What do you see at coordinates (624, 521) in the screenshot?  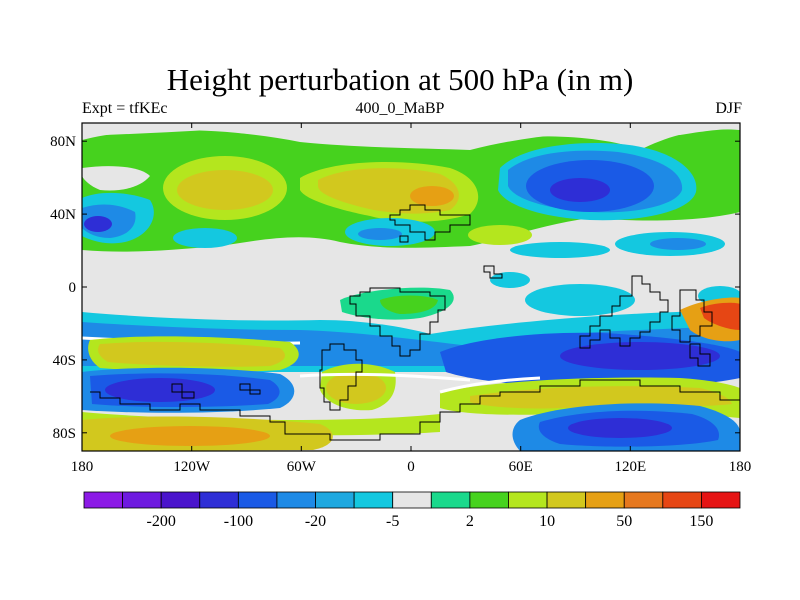 I see `colorbar-label: 50` at bounding box center [624, 521].